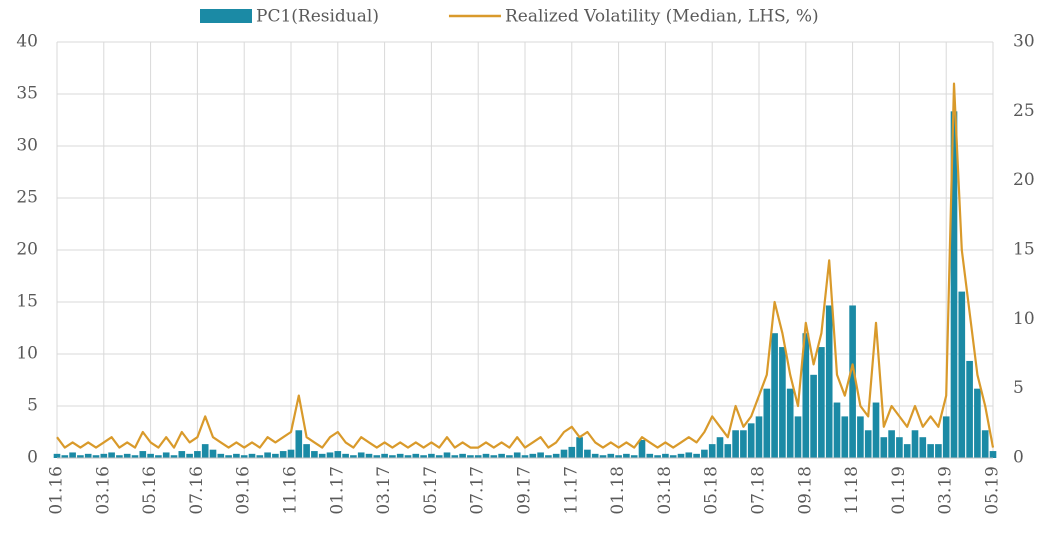  I want to click on y-tick-label: 35, so click(27, 94).